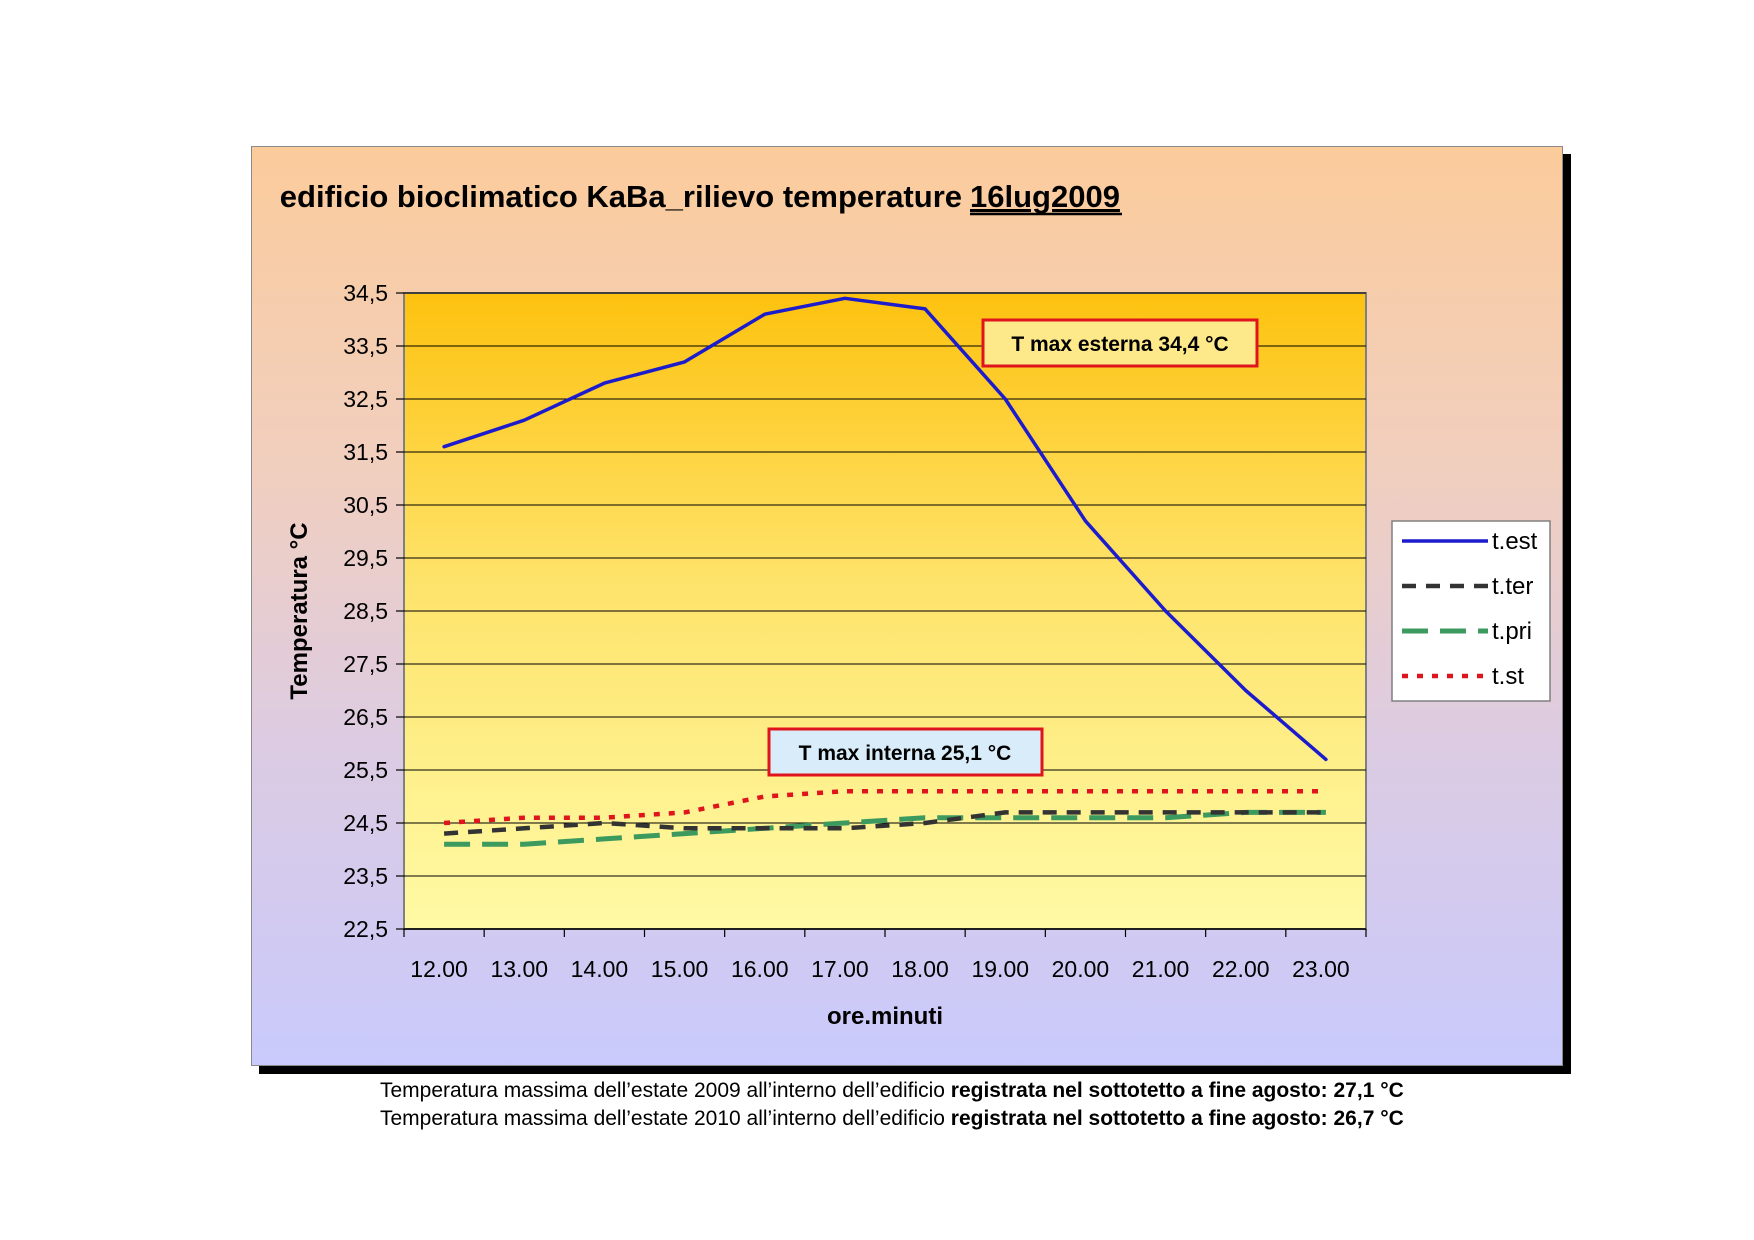 The height and width of the screenshot is (1240, 1754). Describe the element at coordinates (365, 611) in the screenshot. I see `y-tick-label: 28,5` at that location.